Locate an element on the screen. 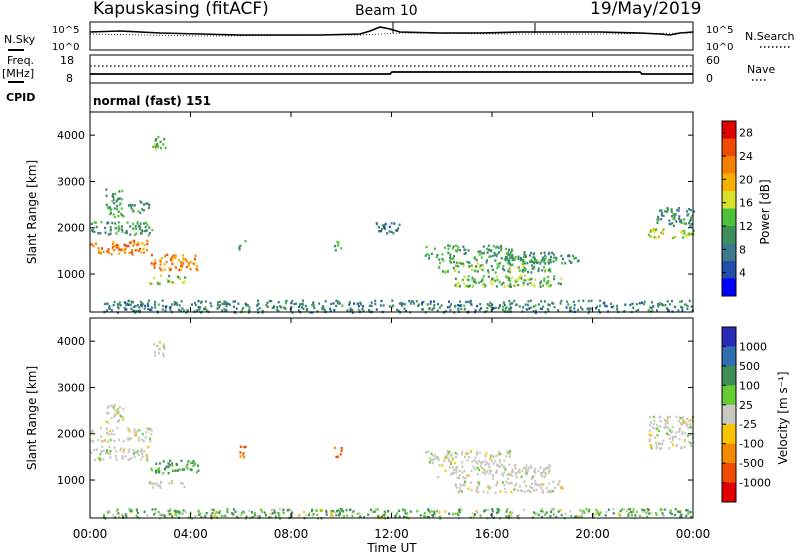 The height and width of the screenshot is (554, 800). colorbar-tick-label: 500 is located at coordinates (749, 366).